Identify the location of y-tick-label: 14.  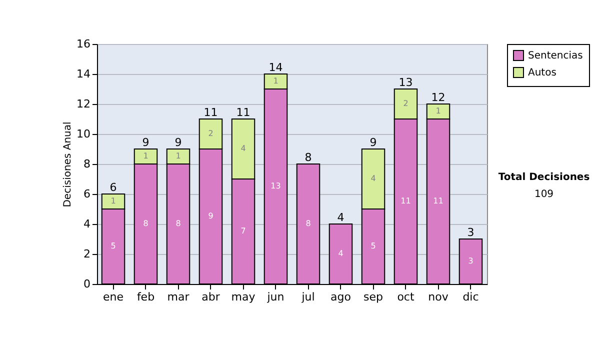
(83, 74).